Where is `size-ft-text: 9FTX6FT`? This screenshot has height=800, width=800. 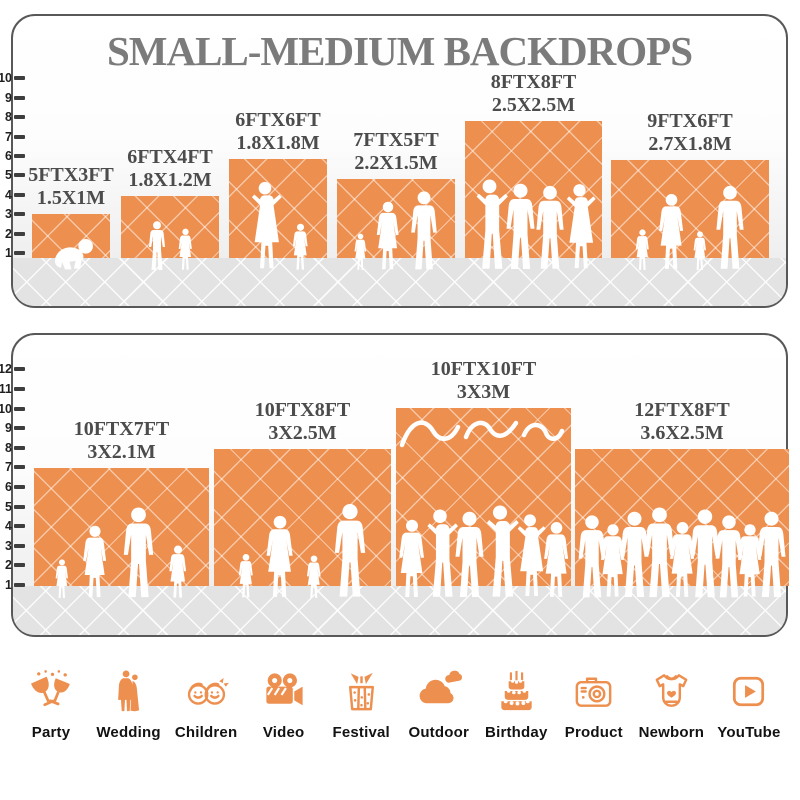
size-ft-text: 9FTX6FT is located at coordinates (690, 121).